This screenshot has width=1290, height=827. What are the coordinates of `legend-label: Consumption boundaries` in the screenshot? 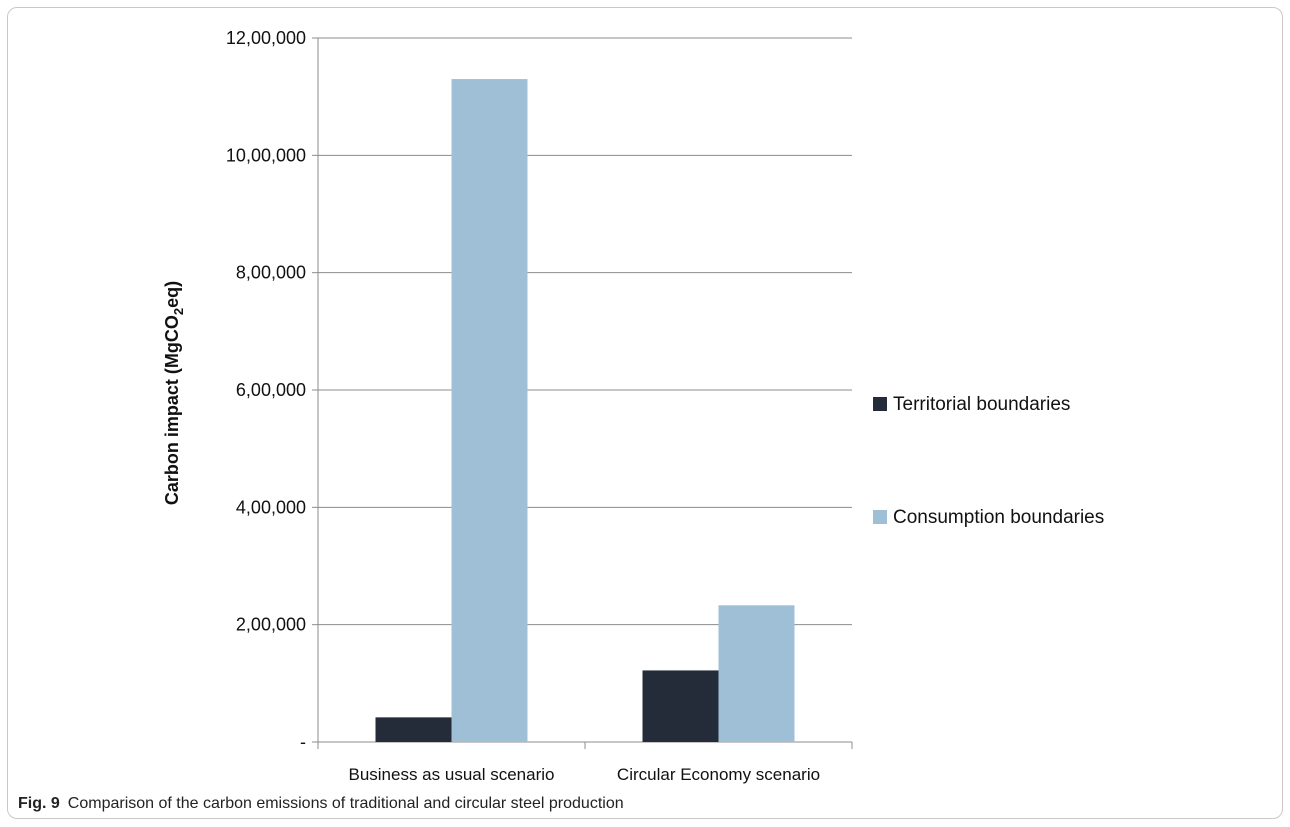 It's located at (998, 517).